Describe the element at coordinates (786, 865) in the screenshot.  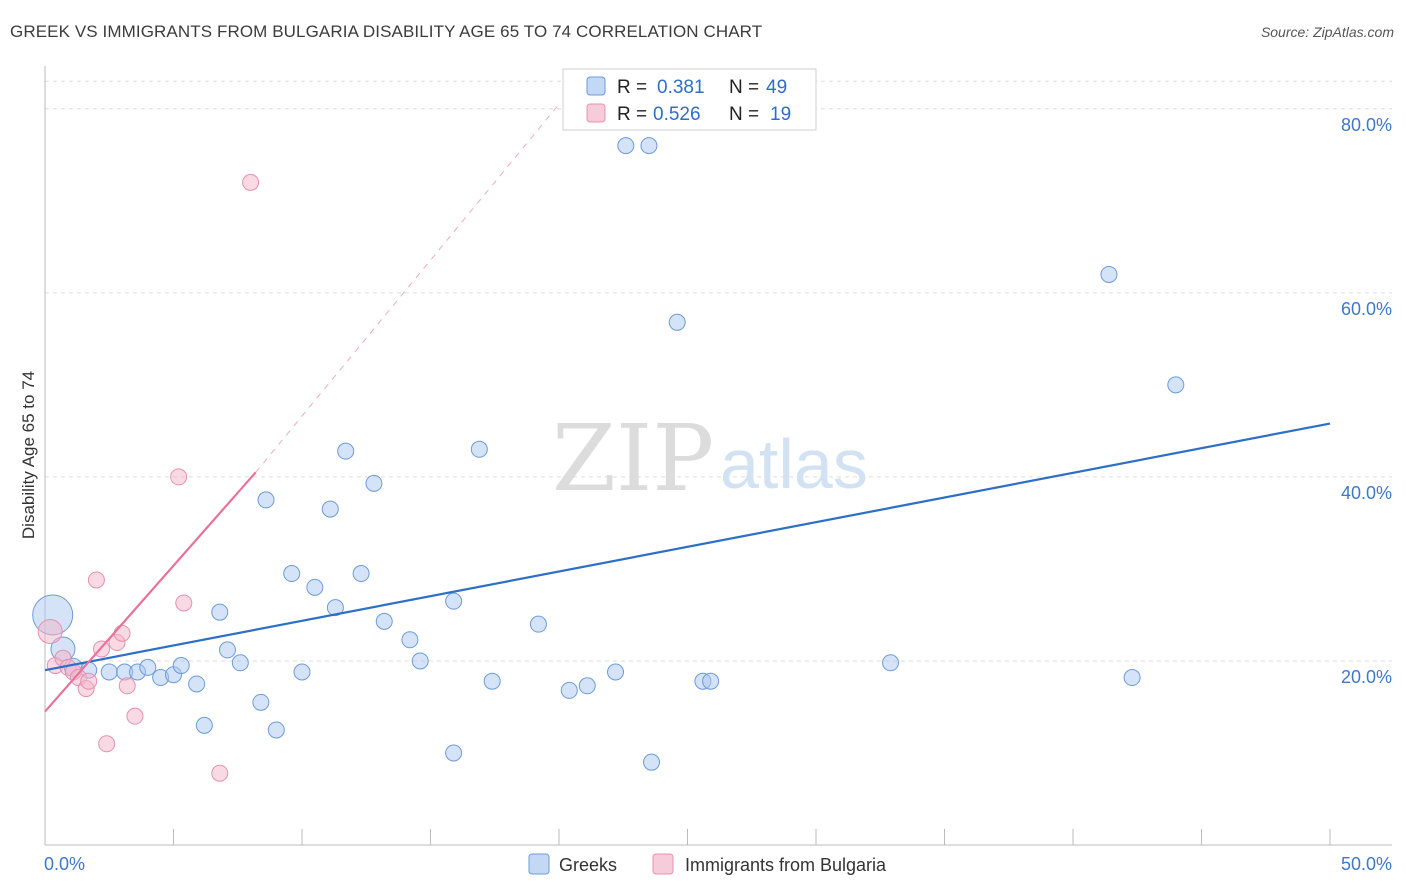
I see `series-legend-label-bulgaria: Immigrants from Bulgaria` at that location.